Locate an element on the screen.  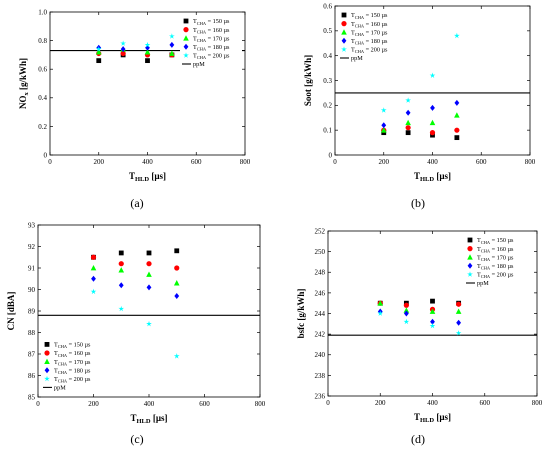
y-tick-label: 250 is located at coordinates (320, 252).